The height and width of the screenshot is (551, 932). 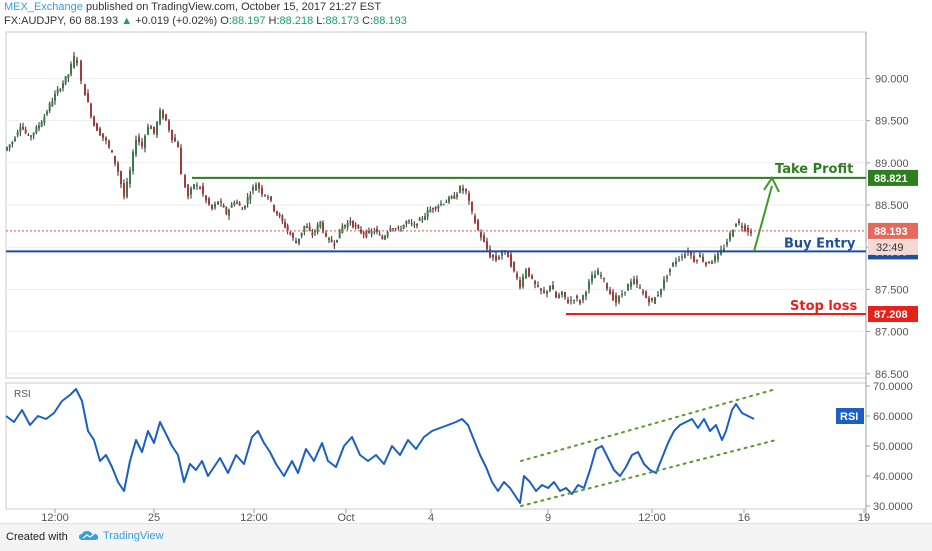 What do you see at coordinates (893, 477) in the screenshot?
I see `rsi-tick-label: 40.0000` at bounding box center [893, 477].